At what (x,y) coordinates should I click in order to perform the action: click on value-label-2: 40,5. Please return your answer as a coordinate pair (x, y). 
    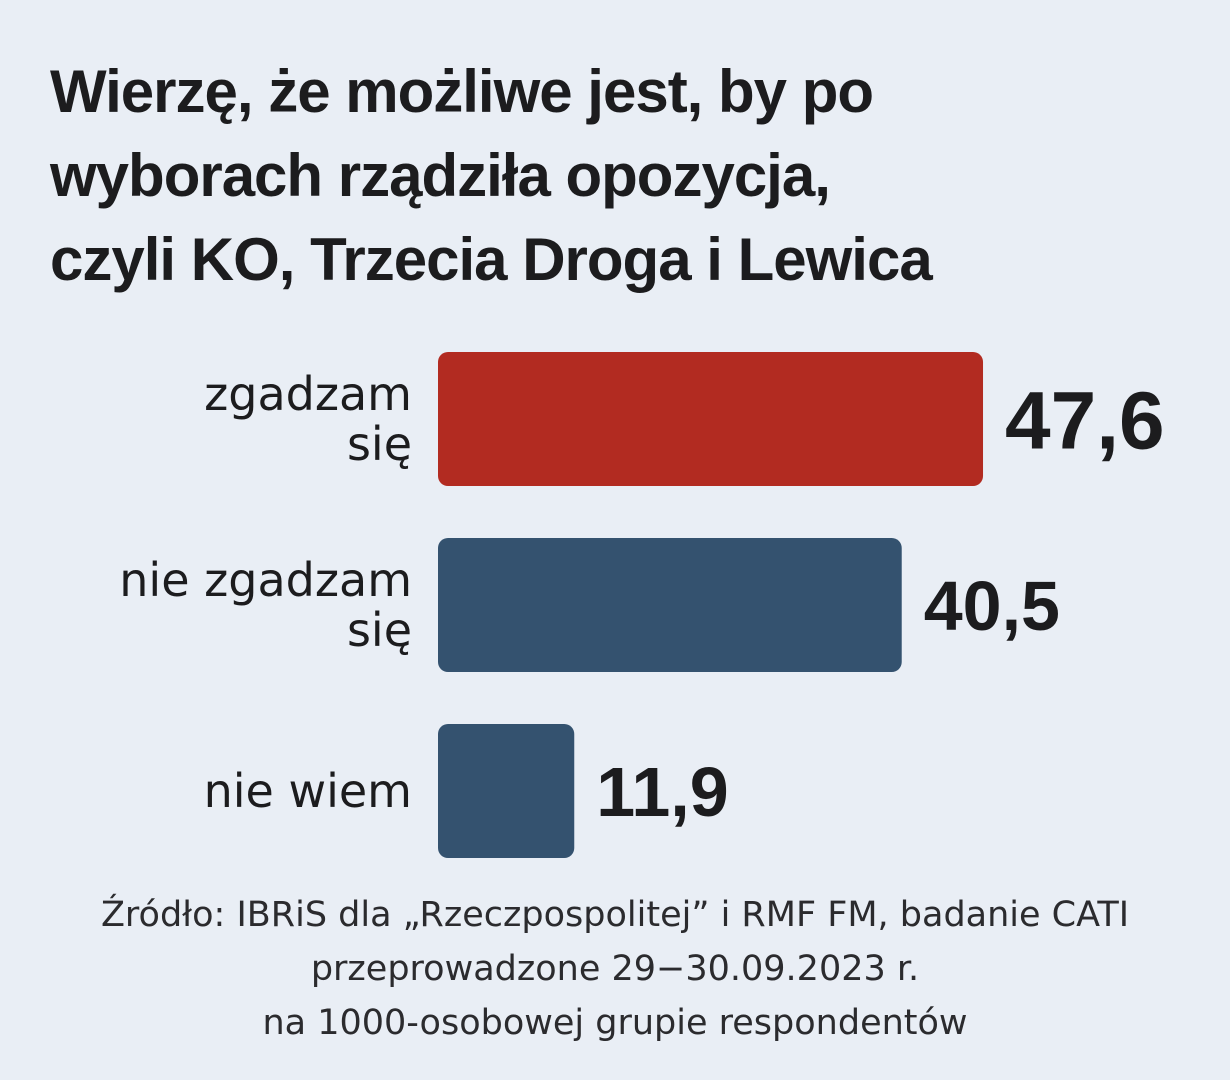
    Looking at the image, I should click on (992, 606).